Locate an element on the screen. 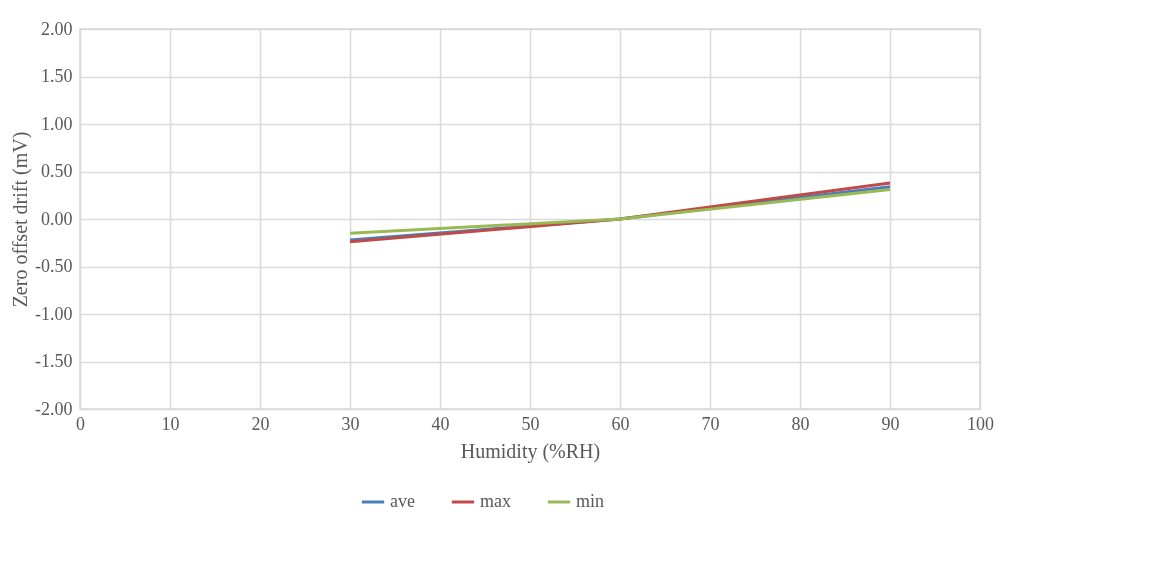 The height and width of the screenshot is (574, 1174). x-tick-label: 30 is located at coordinates (350, 423).